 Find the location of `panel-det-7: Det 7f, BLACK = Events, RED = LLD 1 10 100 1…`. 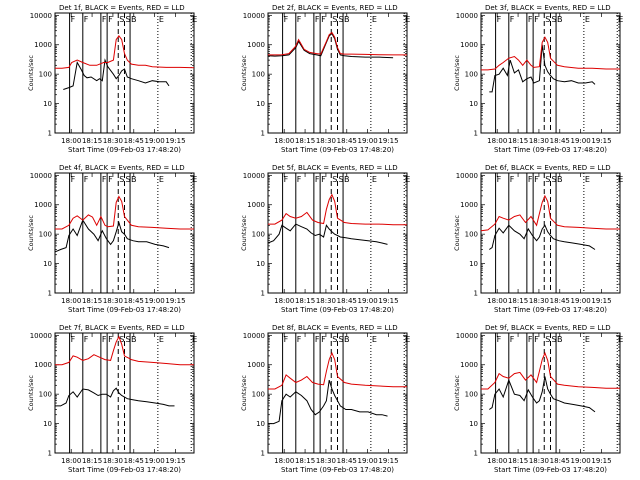

panel-det-7: Det 7f, BLACK = Events, RED = LLD 1 10 100 1… is located at coordinates (112, 399).